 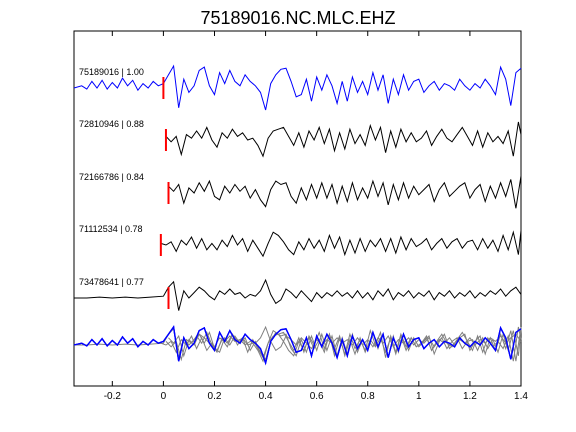 What do you see at coordinates (419, 396) in the screenshot?
I see `x-tick-label: 1` at bounding box center [419, 396].